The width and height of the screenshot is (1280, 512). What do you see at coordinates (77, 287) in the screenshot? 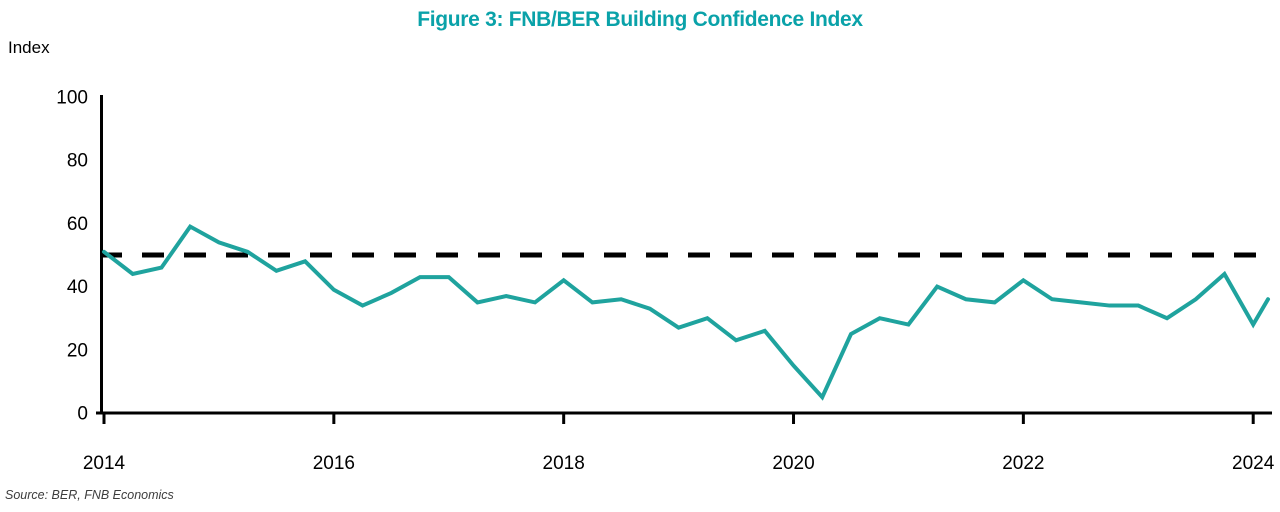
I see `y-tick-label: 40` at bounding box center [77, 287].